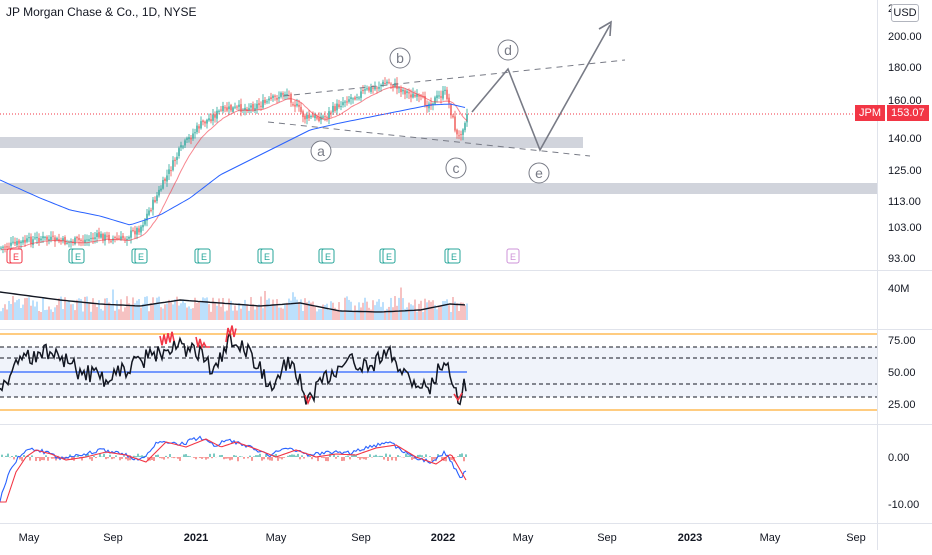 The width and height of the screenshot is (932, 555). What do you see at coordinates (898, 458) in the screenshot?
I see `macd-axis-label: 0.00` at bounding box center [898, 458].